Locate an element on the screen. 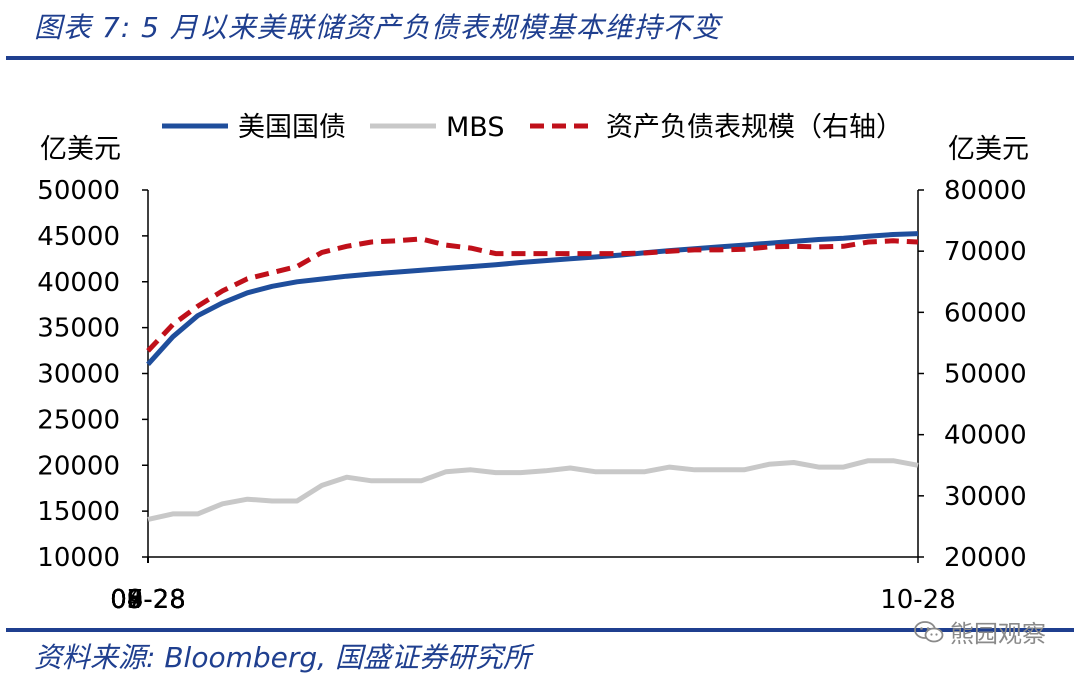 Image resolution: width=1080 pixels, height=677 pixels. left-tick-label: 20000 is located at coordinates (78, 466).